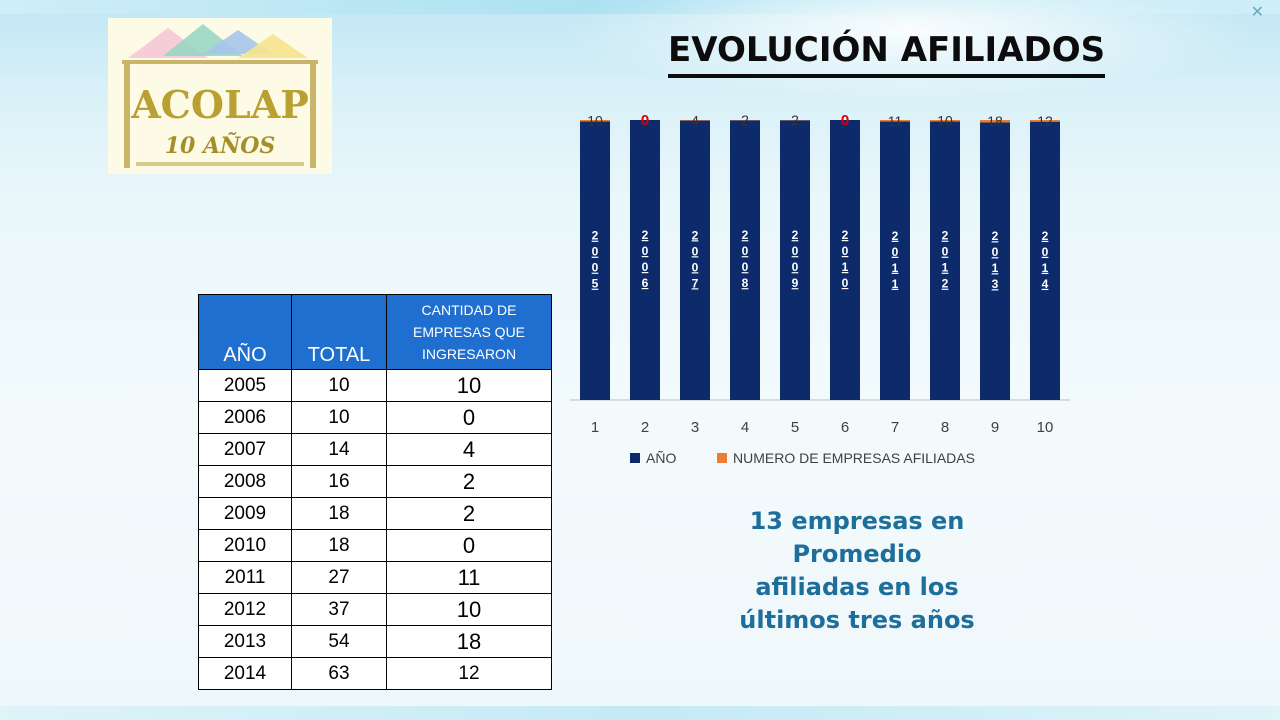  Describe the element at coordinates (339, 332) in the screenshot. I see `header-total: TOTAL` at that location.